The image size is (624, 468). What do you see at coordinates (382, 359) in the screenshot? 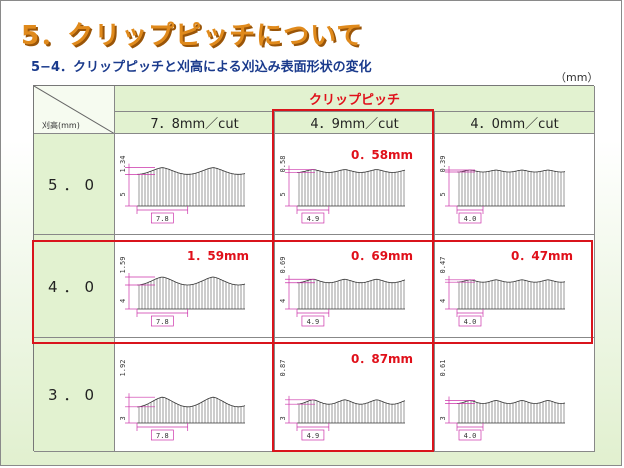
I see `wave-height-callout: 0．87mm` at bounding box center [382, 359].